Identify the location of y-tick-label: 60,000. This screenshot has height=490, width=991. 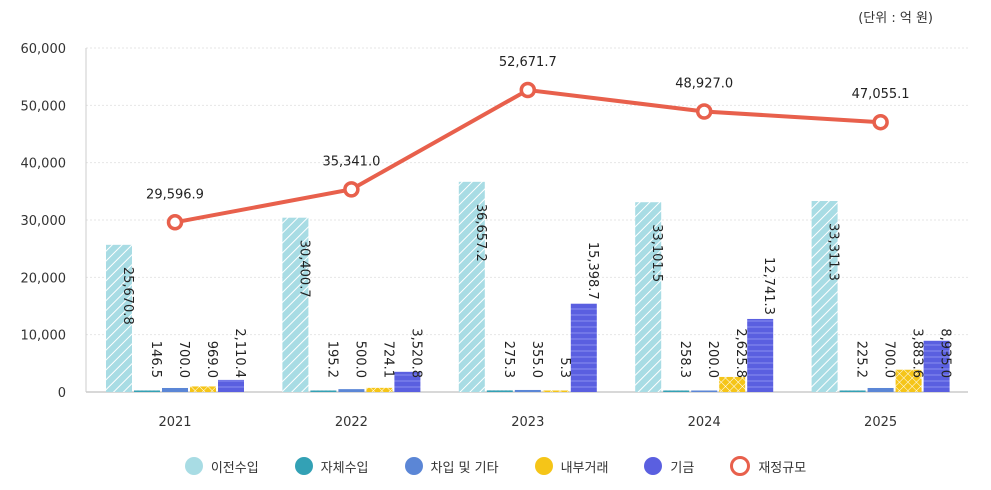
(44, 49).